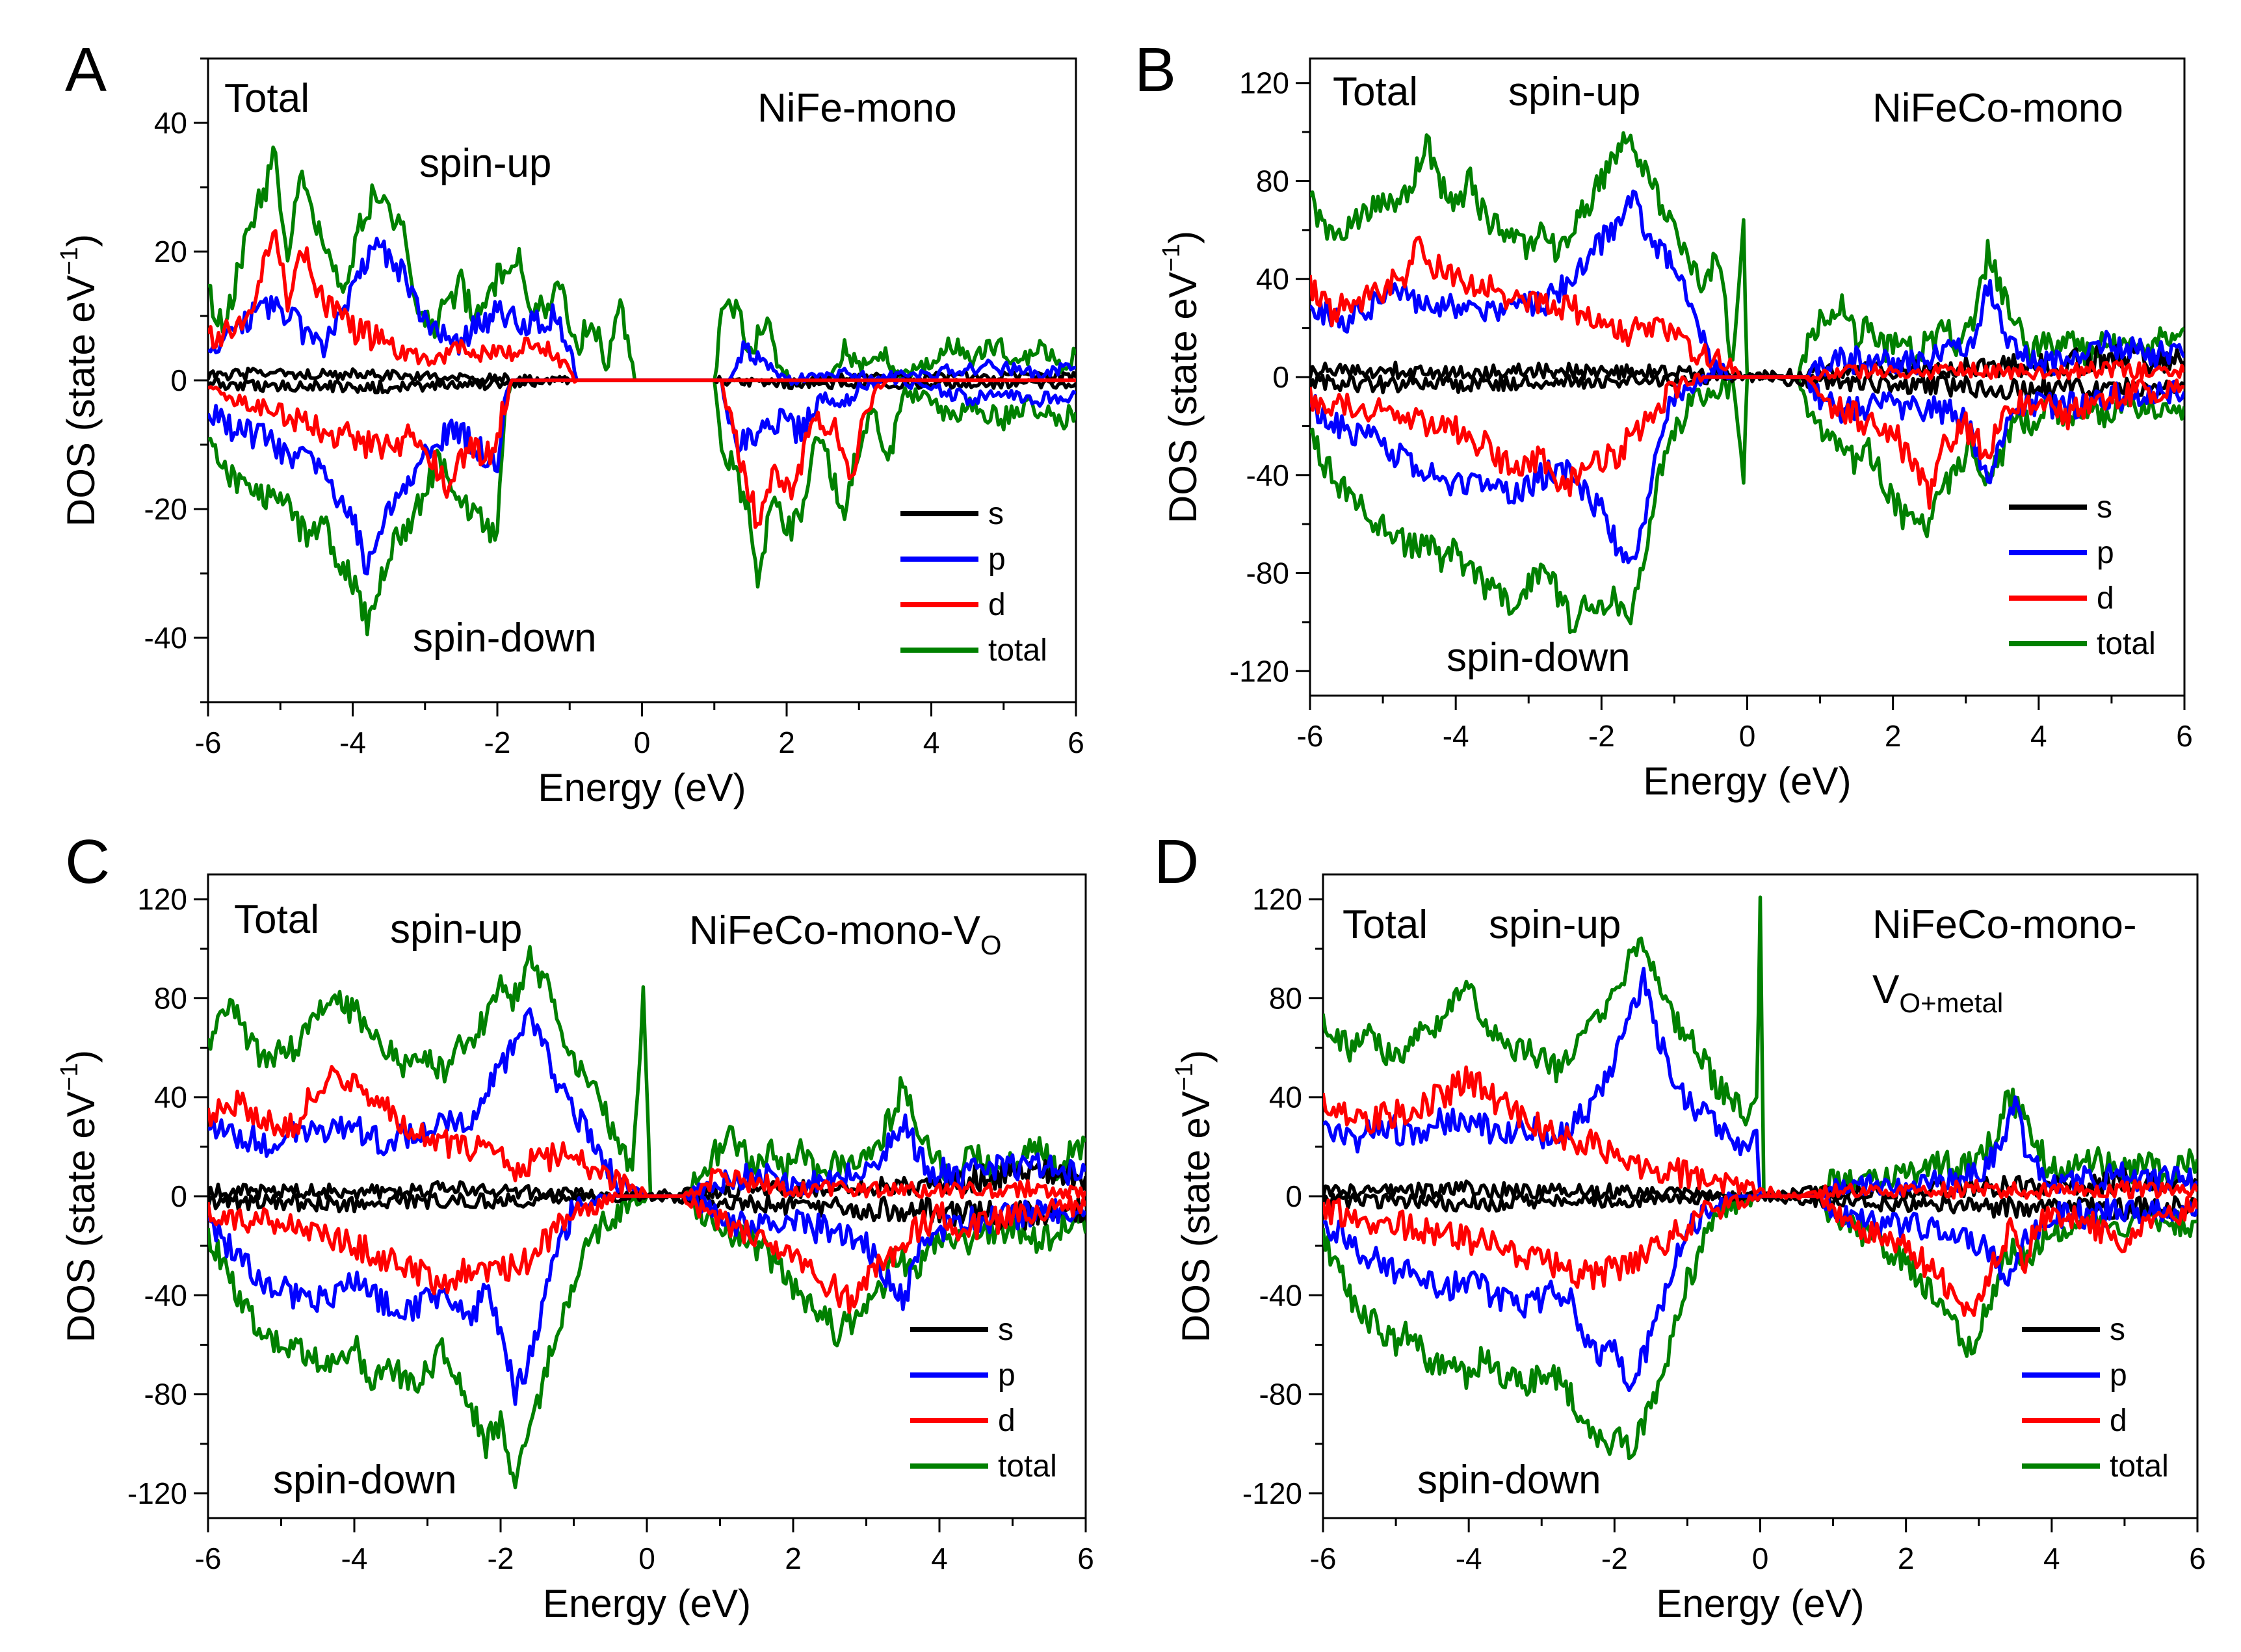 This screenshot has height=1652, width=2241. I want to click on panel-letter: C, so click(88, 862).